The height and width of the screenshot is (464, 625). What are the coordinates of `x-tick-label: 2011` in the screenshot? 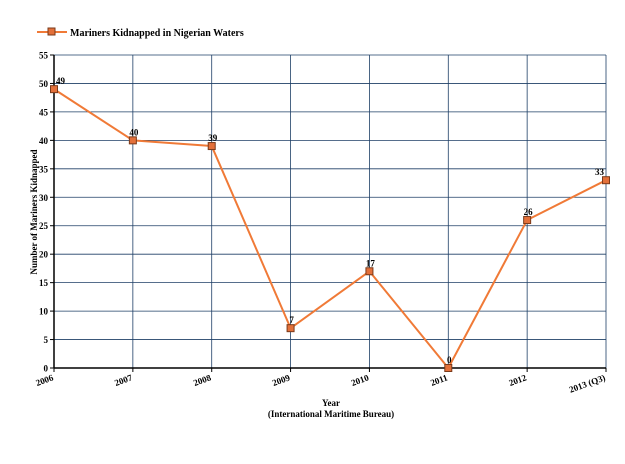 It's located at (439, 380).